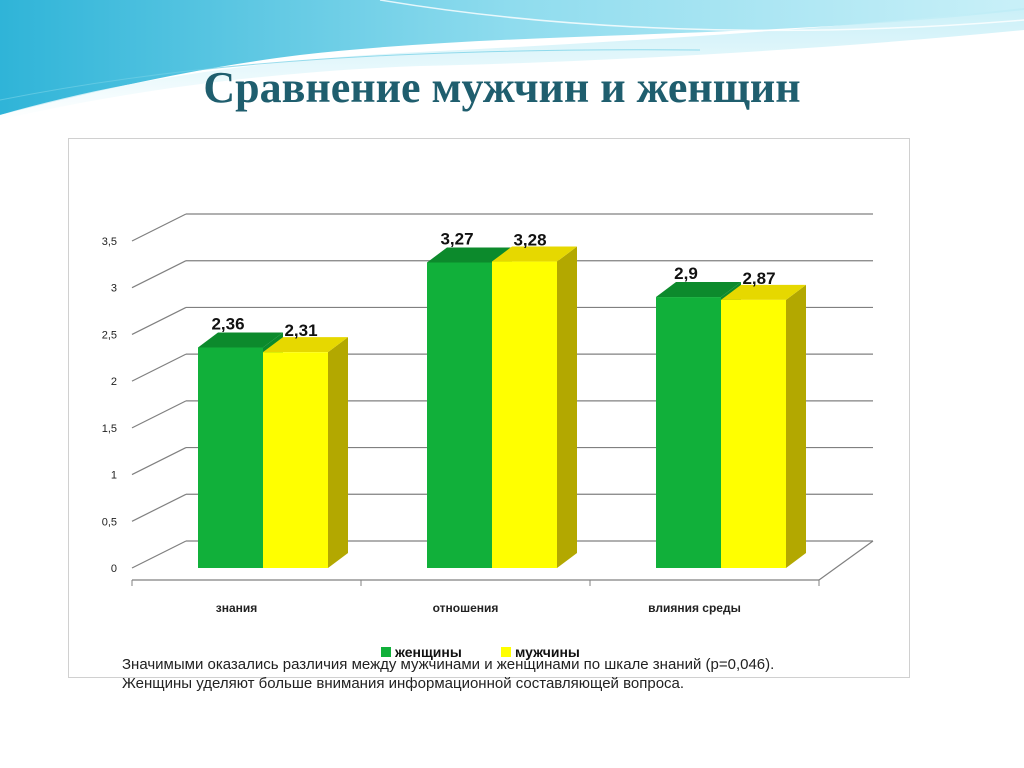  What do you see at coordinates (109, 335) in the screenshot?
I see `y-tick-label: 2,5` at bounding box center [109, 335].